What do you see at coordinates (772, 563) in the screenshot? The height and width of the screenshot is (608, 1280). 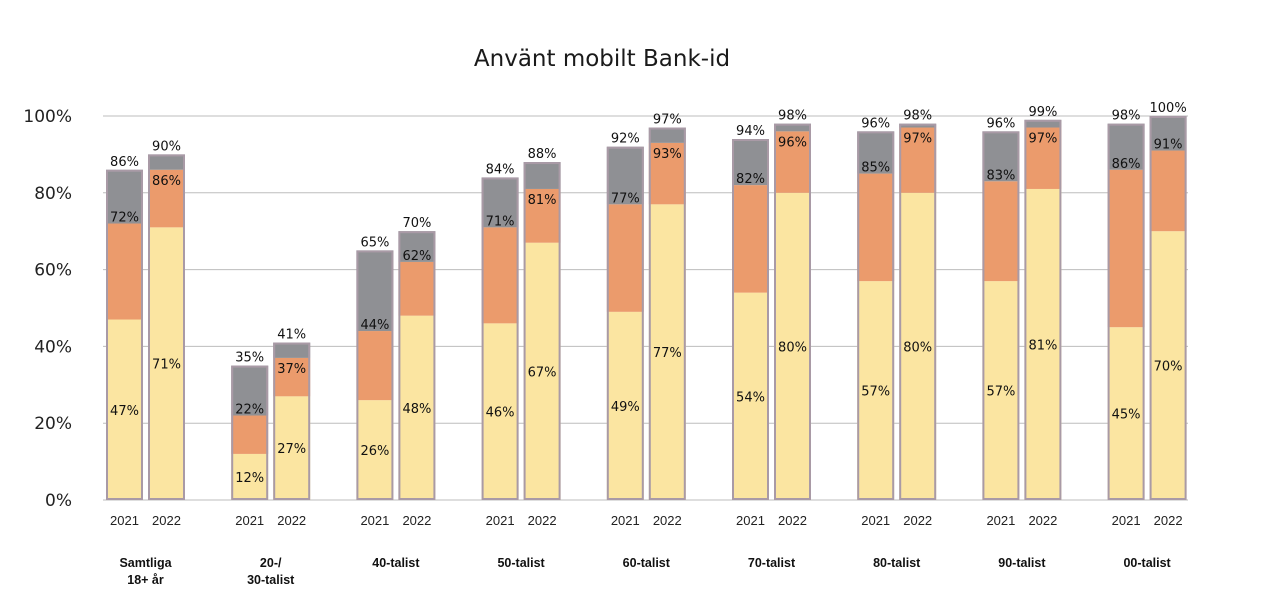 I see `x-group-label: 70-talist` at bounding box center [772, 563].